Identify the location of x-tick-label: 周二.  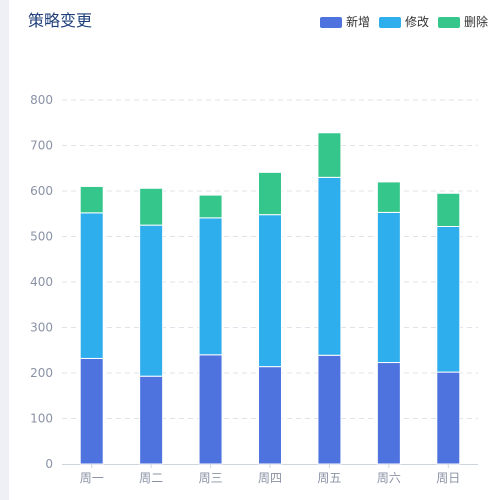
(151, 478).